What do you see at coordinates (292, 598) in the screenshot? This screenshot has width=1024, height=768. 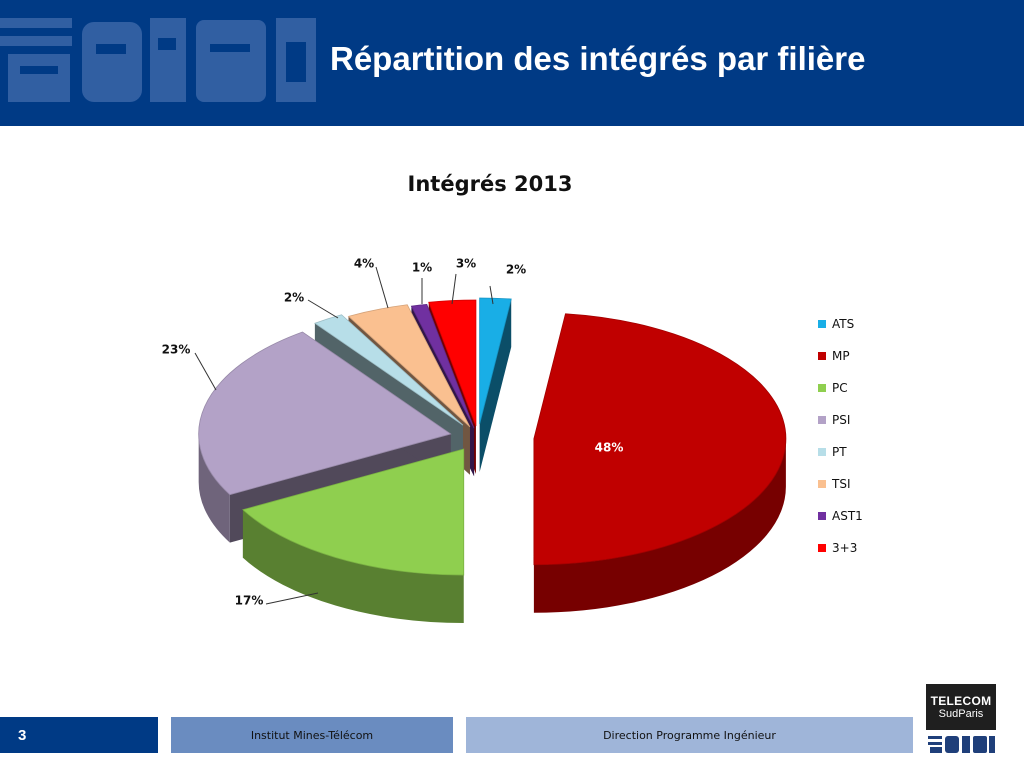 I see `pie-leader-line-pc` at bounding box center [292, 598].